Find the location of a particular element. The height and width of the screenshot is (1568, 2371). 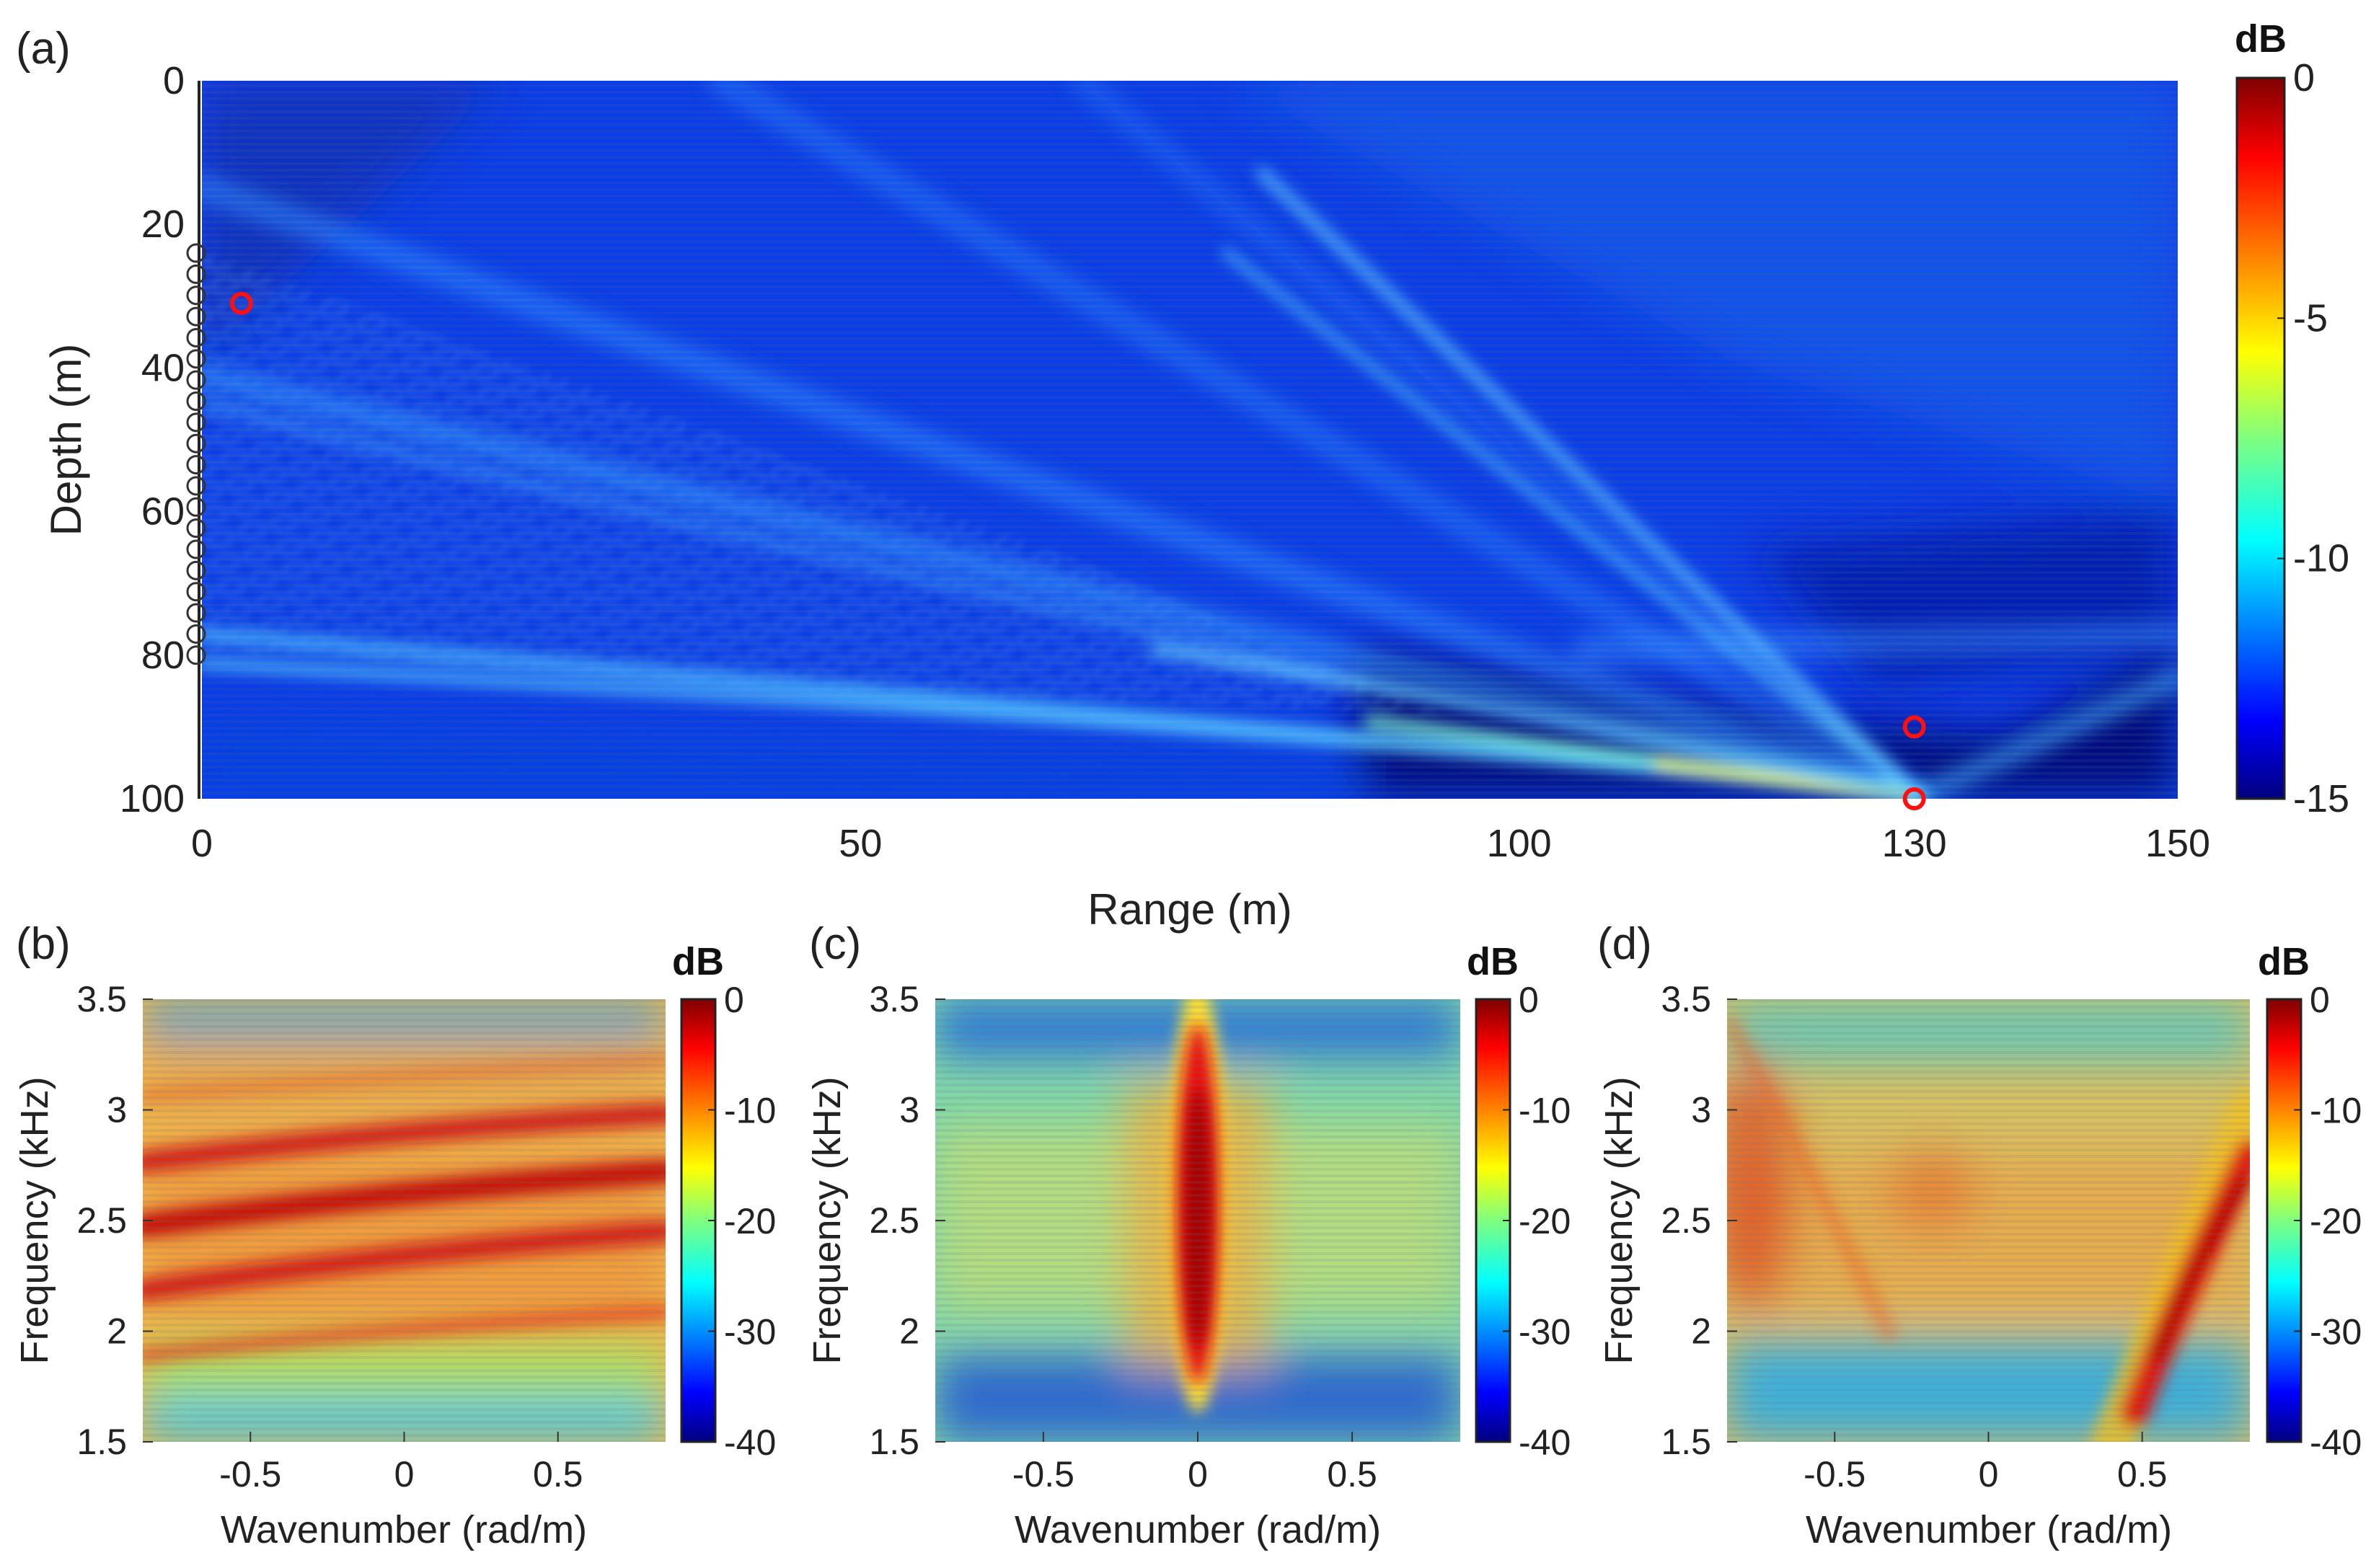

y-axis-title-a: Depth (m) is located at coordinates (66, 440).